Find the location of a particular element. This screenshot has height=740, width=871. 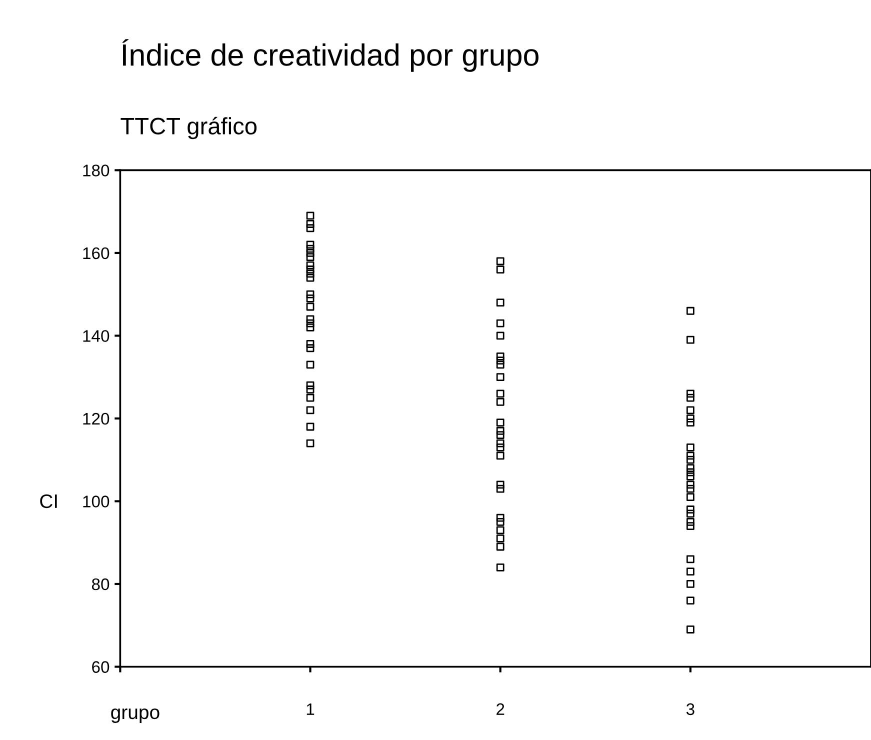

y-tick-label: 140 is located at coordinates (96, 336).